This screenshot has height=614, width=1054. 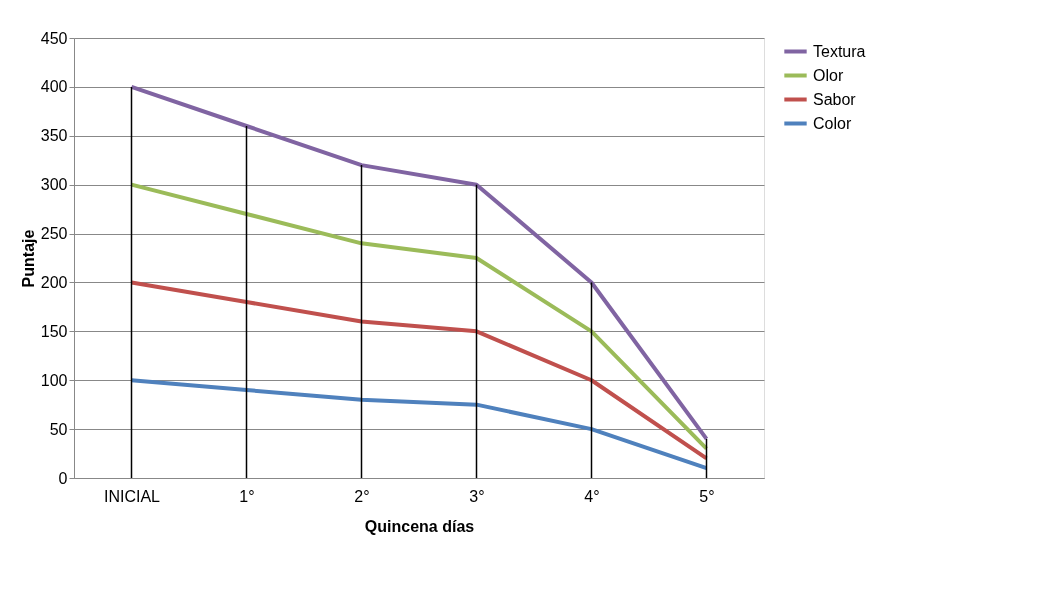 What do you see at coordinates (835, 99) in the screenshot?
I see `legend-label: Sabor` at bounding box center [835, 99].